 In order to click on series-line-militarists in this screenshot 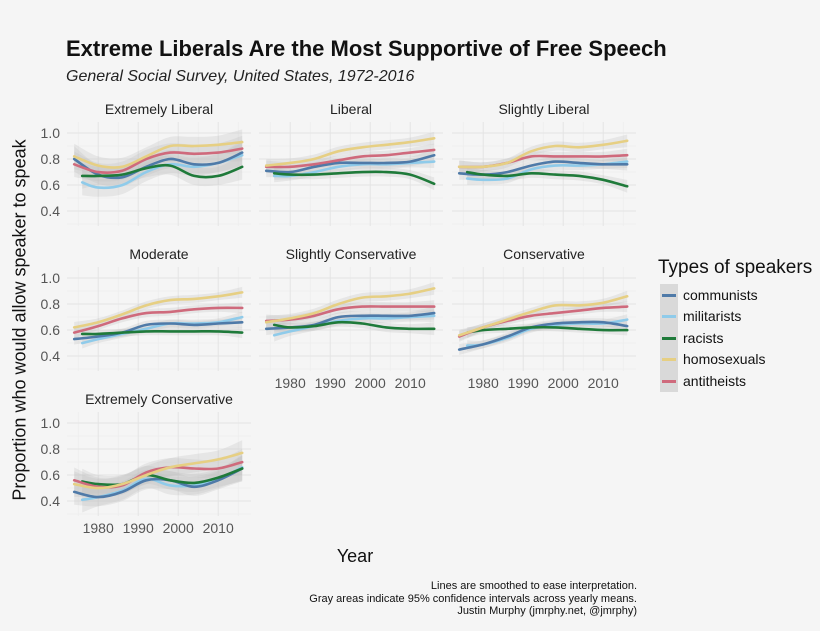, I will do `click(354, 325)`.